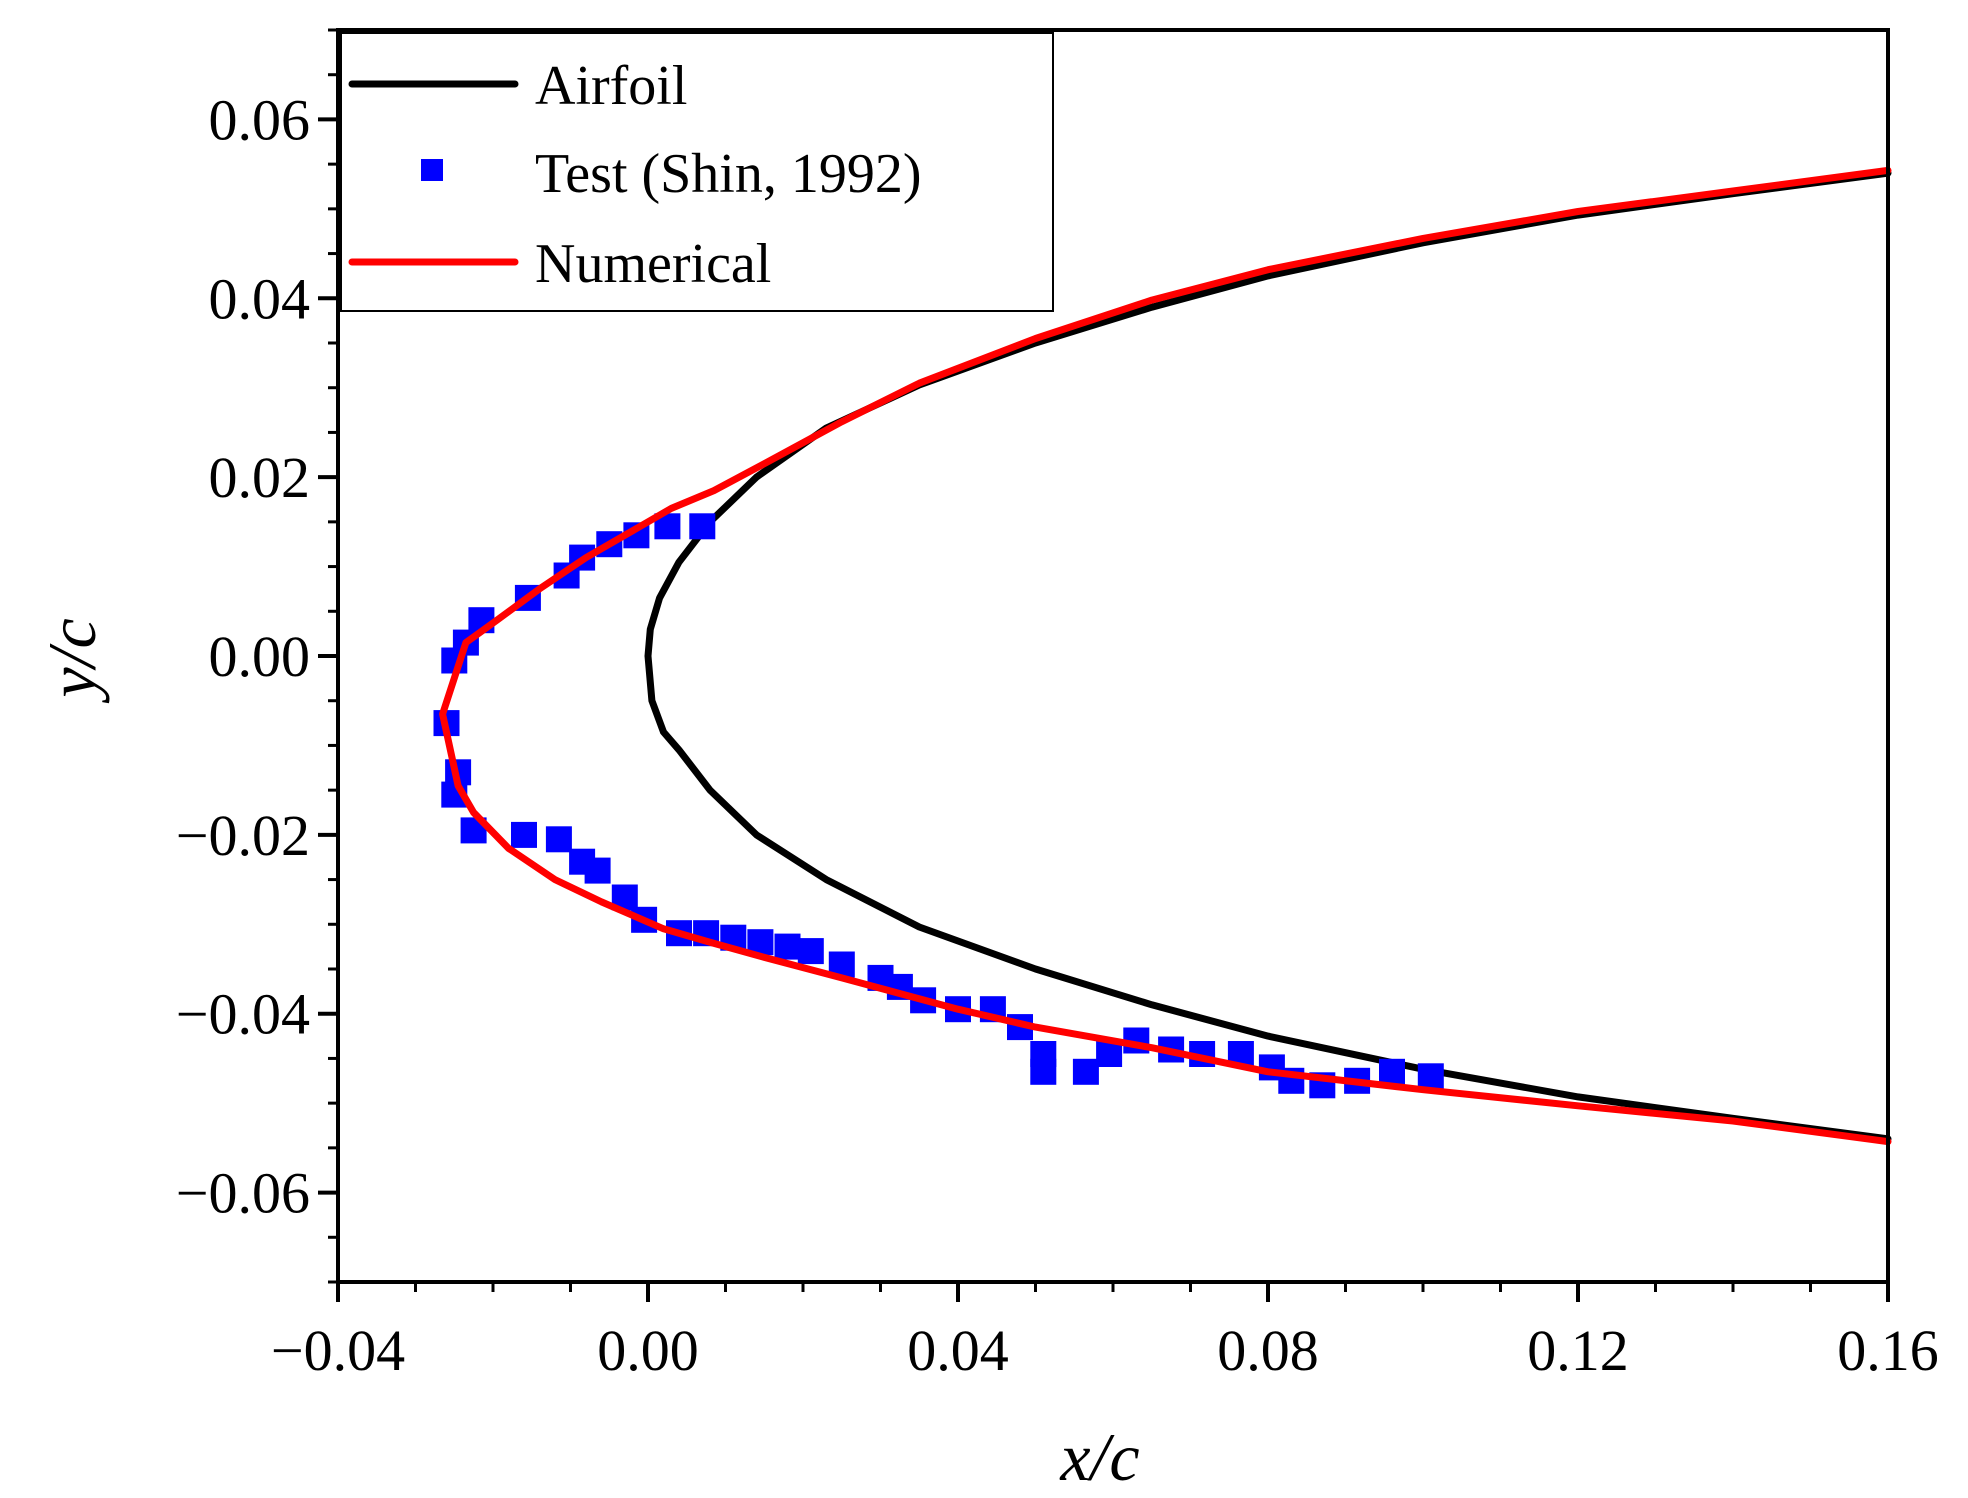 Image resolution: width=1968 pixels, height=1498 pixels. Describe the element at coordinates (260, 298) in the screenshot. I see `y-tick-label: 0.04` at that location.